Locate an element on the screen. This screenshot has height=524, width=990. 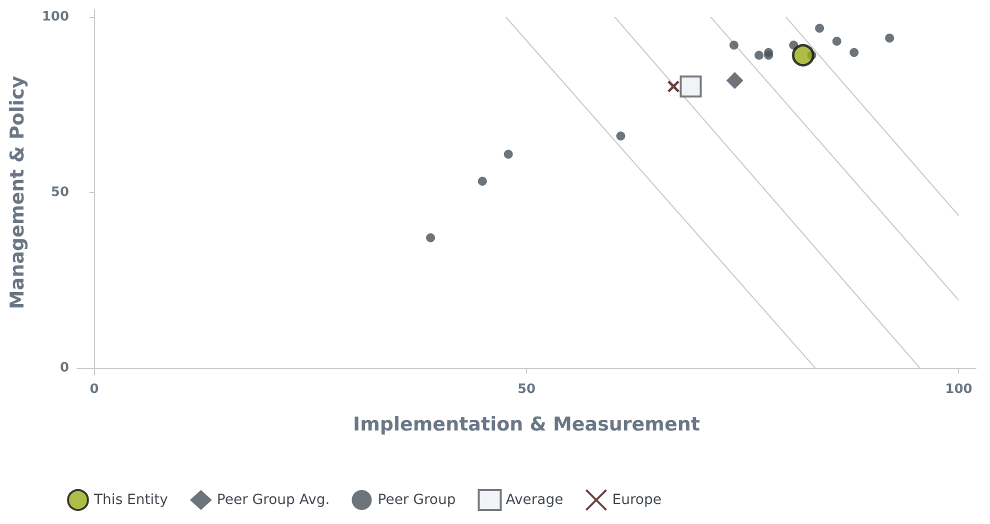
legend-label: Europe is located at coordinates (637, 500).